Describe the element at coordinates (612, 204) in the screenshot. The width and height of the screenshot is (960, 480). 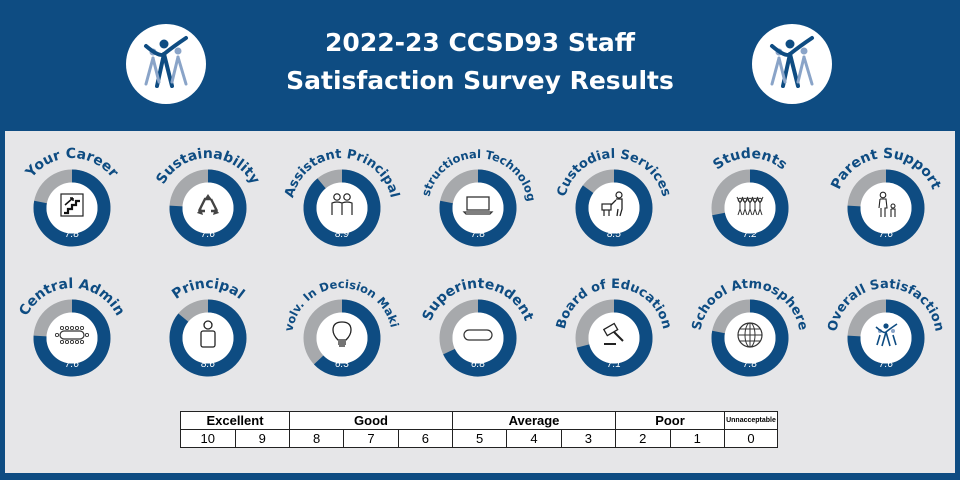
I see `janitor-icon` at that location.